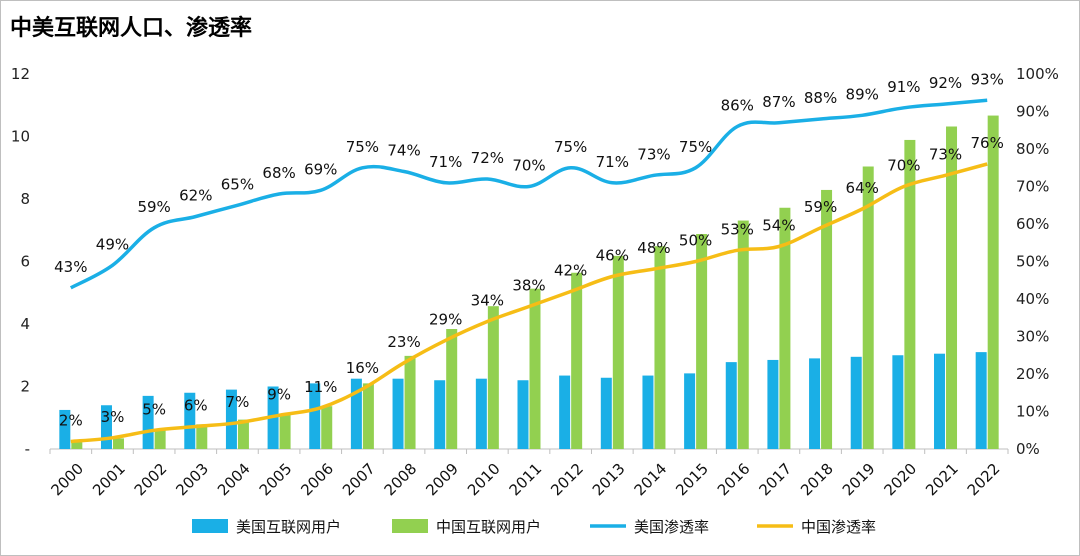  Describe the element at coordinates (945, 154) in the screenshot. I see `cn-rate-data-label: 73%` at that location.